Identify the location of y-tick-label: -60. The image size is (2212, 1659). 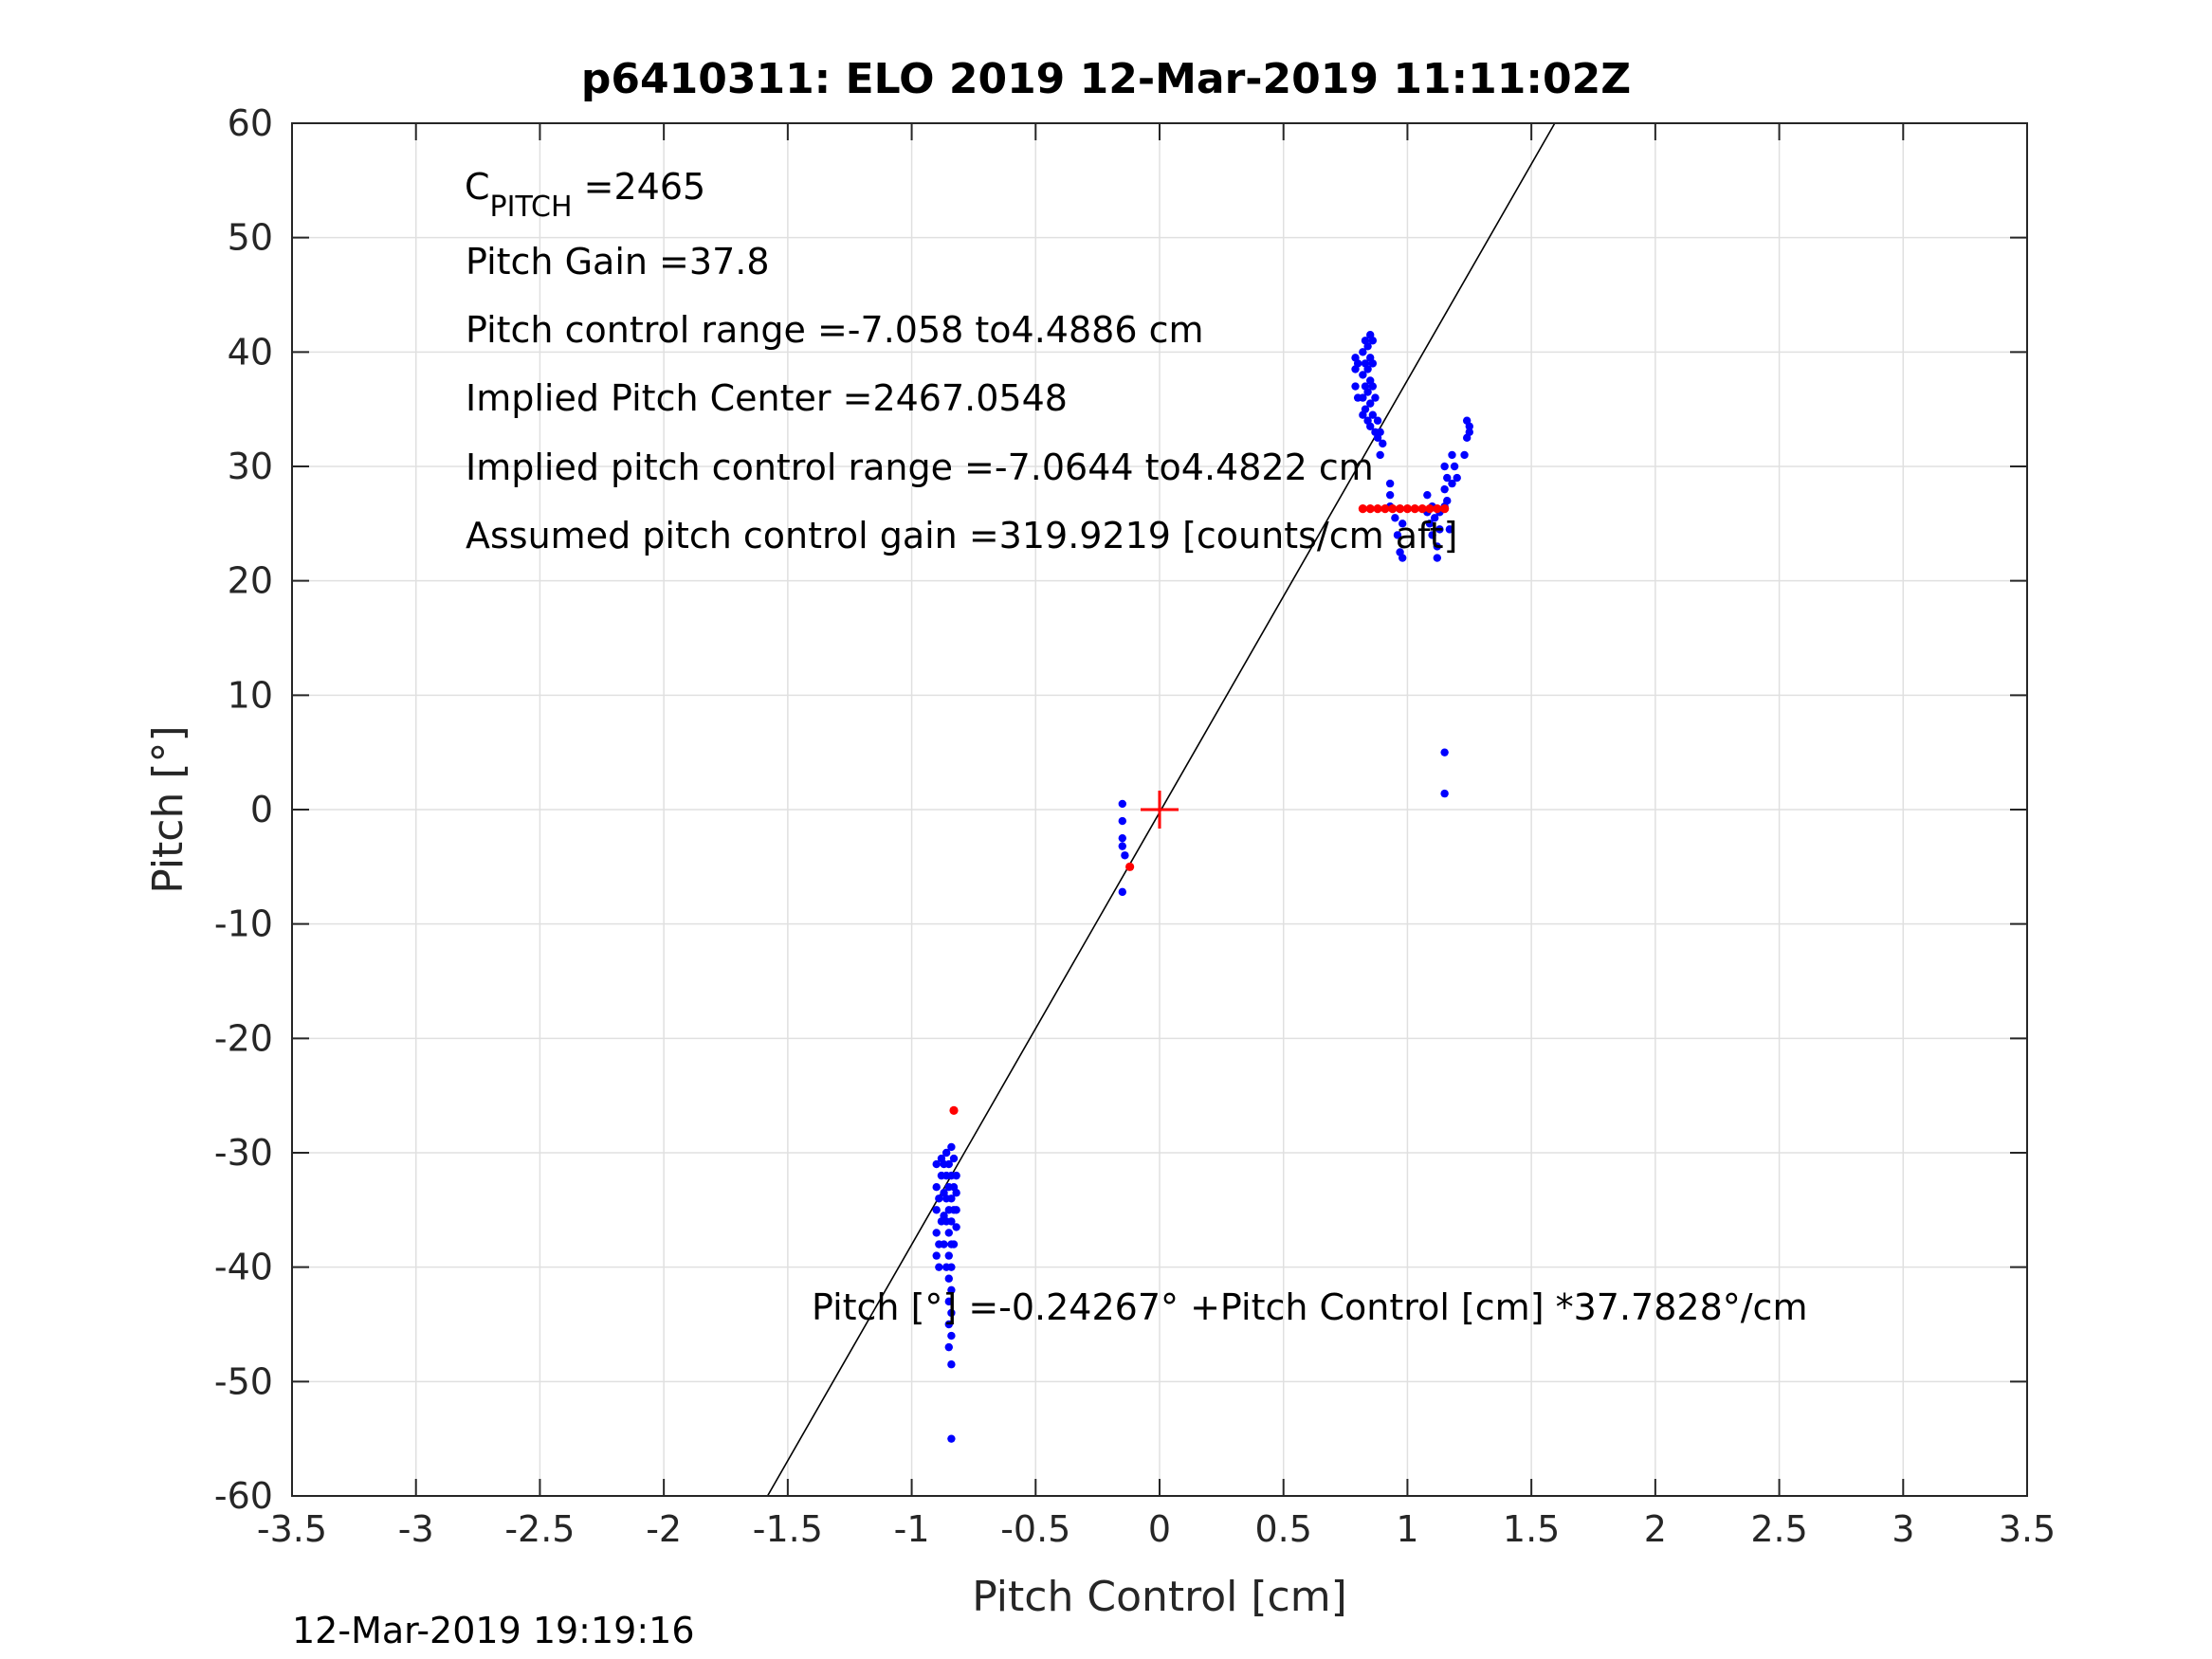
(243, 1496).